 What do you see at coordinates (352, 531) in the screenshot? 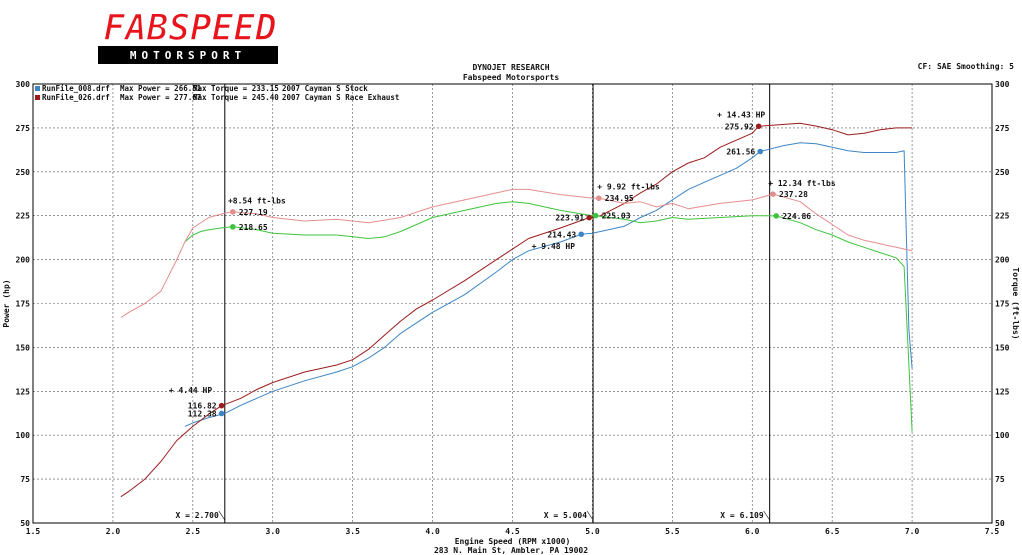
I see `x-tick-label: 3.5` at bounding box center [352, 531].